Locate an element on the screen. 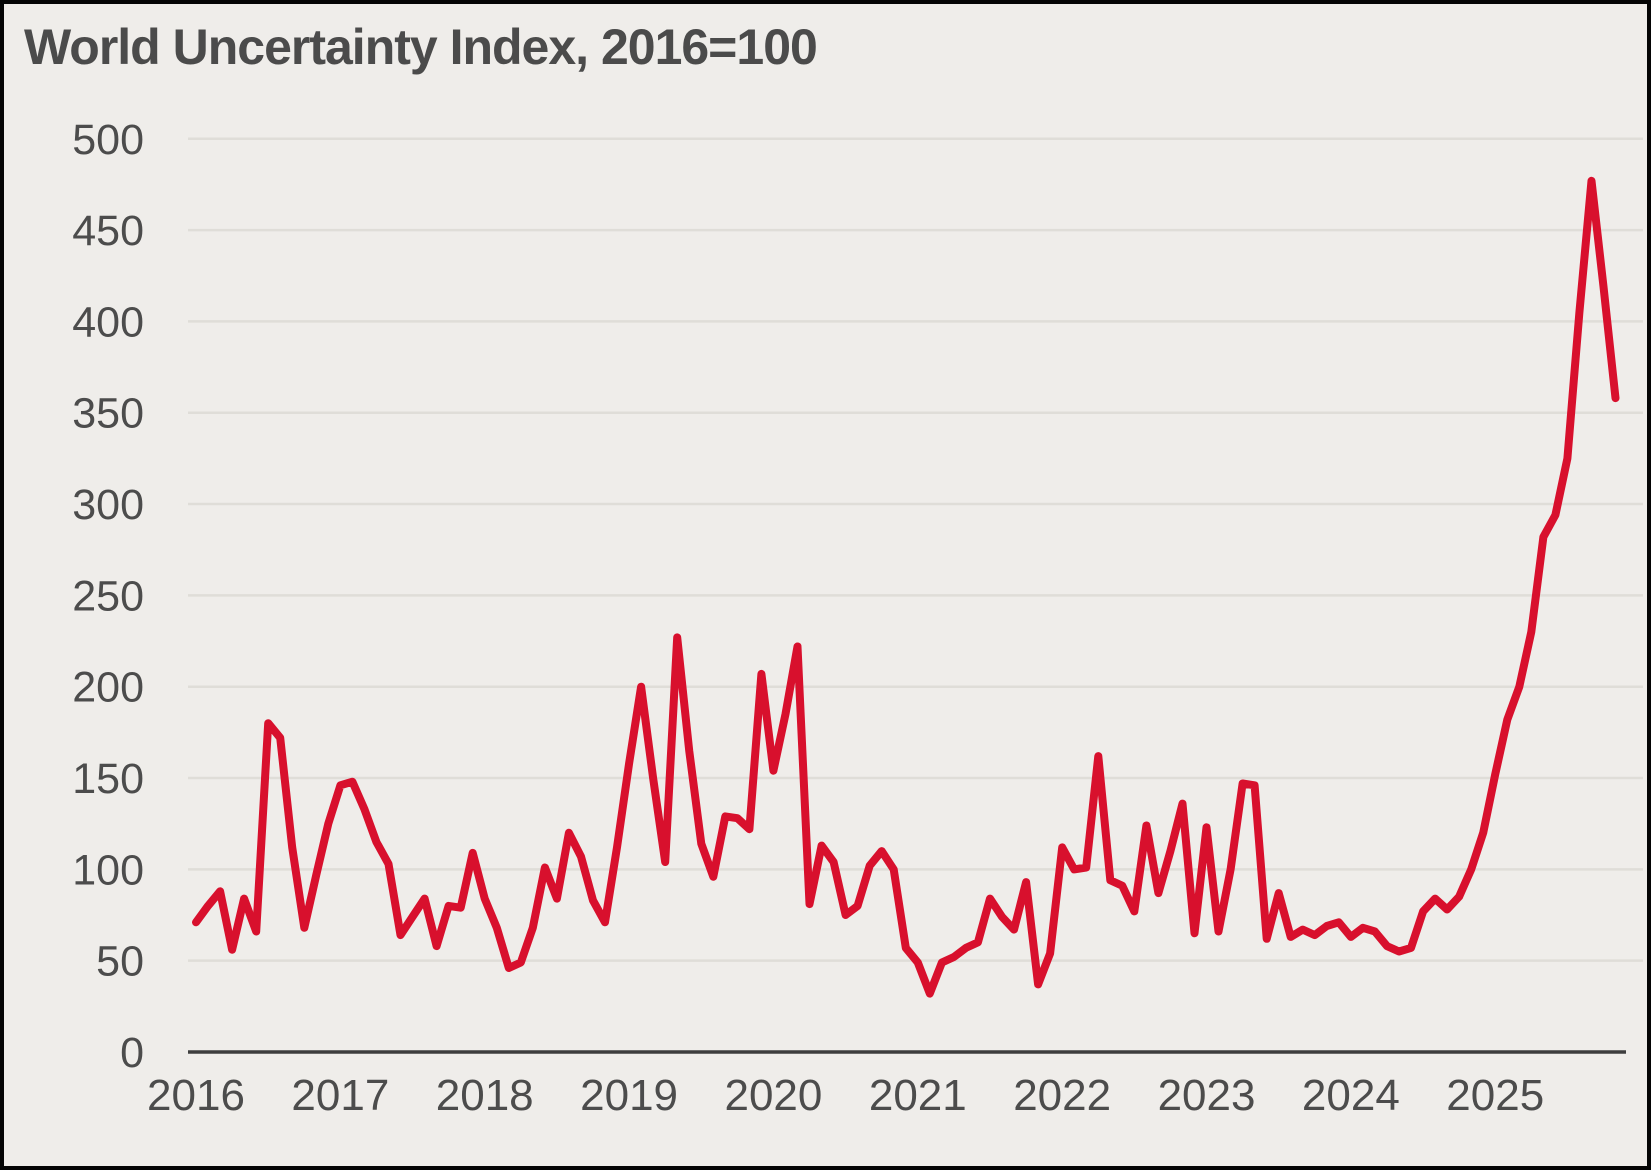 The width and height of the screenshot is (1651, 1170). x-tick-label-2017: 2017 is located at coordinates (340, 1095).